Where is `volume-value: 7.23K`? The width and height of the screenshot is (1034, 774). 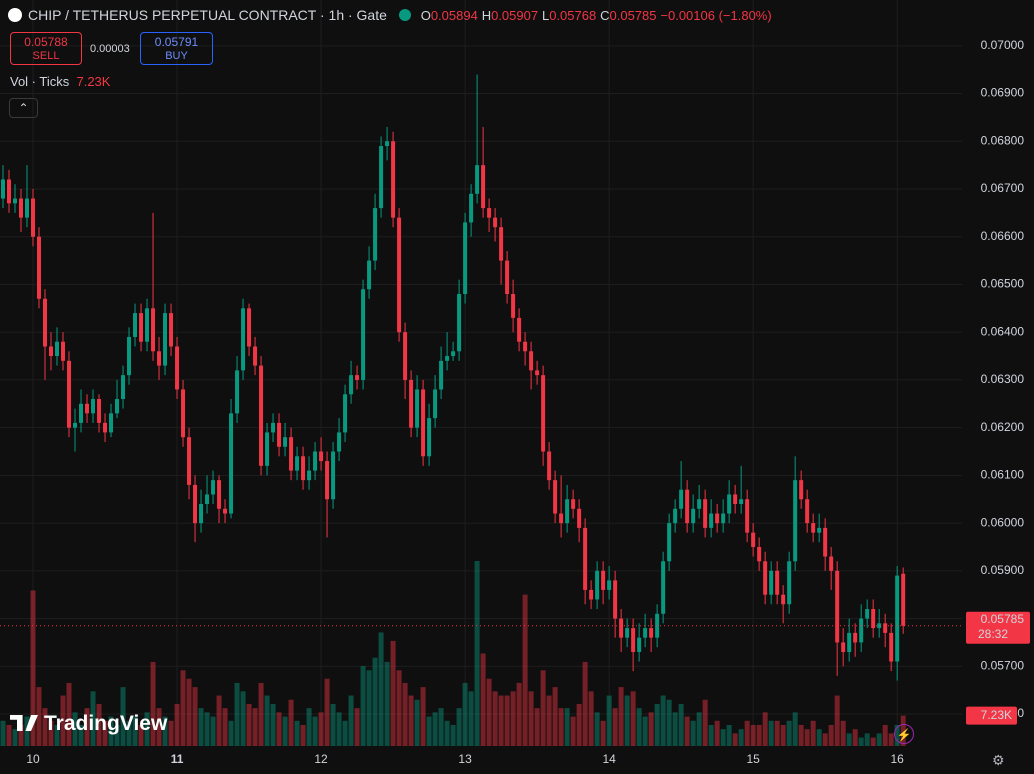
volume-value: 7.23K is located at coordinates (93, 81).